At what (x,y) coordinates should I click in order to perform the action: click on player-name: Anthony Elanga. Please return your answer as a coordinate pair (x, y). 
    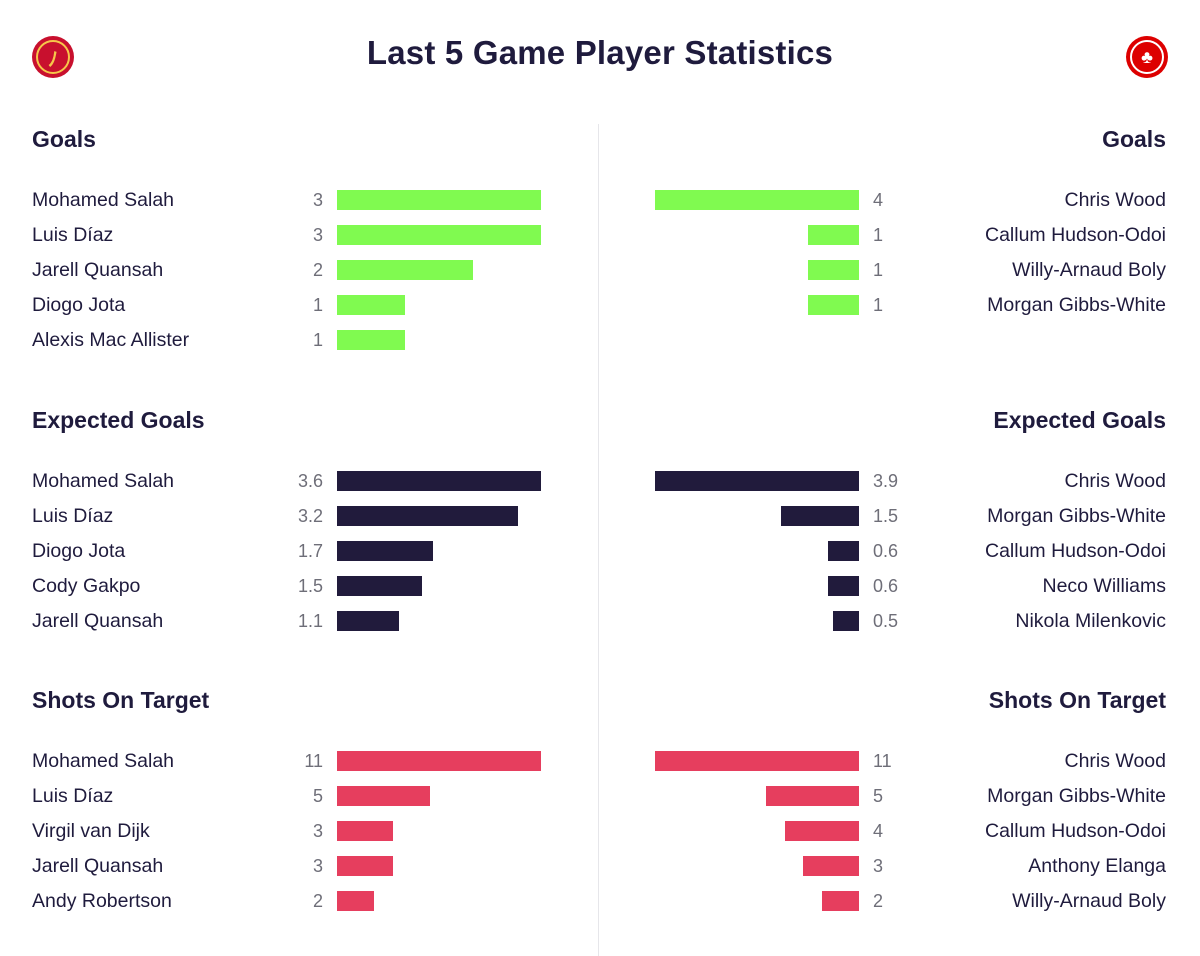
    Looking at the image, I should click on (1097, 866).